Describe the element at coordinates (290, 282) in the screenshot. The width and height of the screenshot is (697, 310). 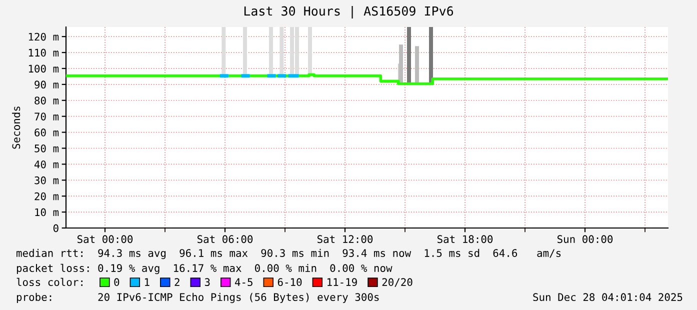
I see `legend-label: 6-10` at that location.